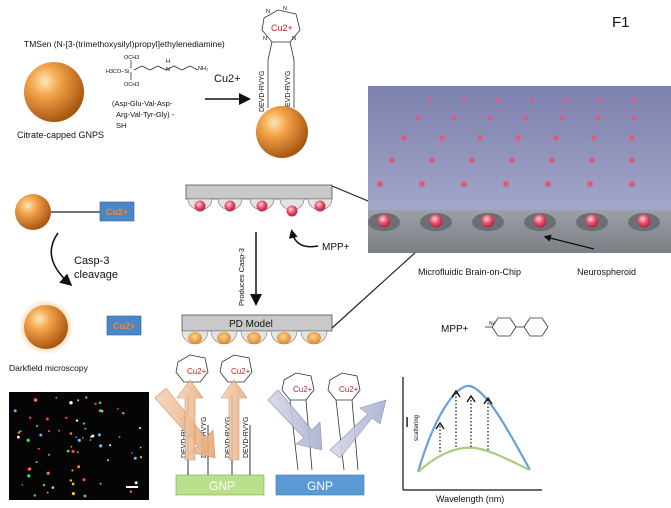 The height and width of the screenshot is (508, 671). Describe the element at coordinates (168, 62) in the screenshot. I see `nh-label: H` at that location.